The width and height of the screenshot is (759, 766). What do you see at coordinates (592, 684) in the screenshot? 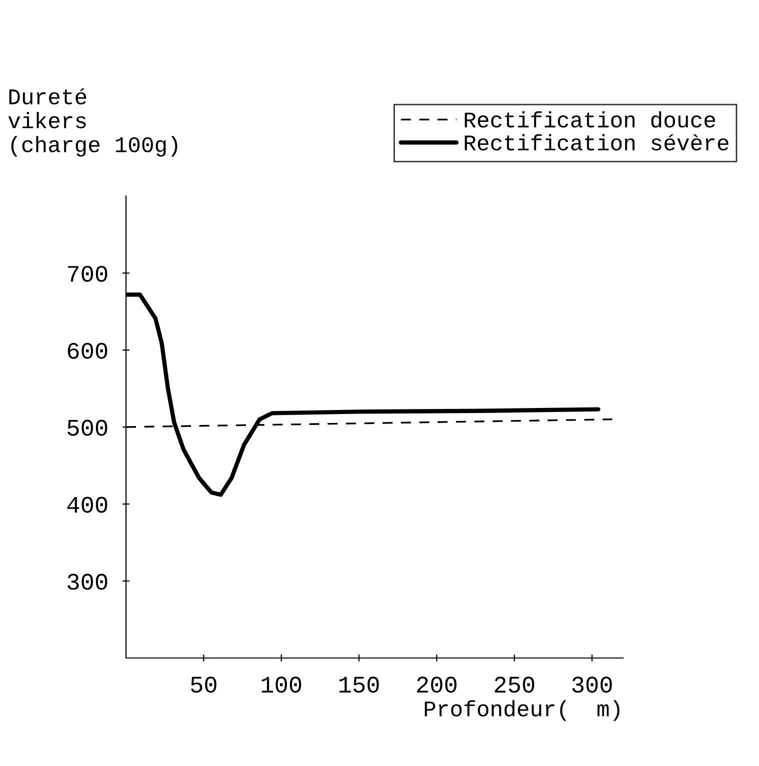
I see `x-tick-label: 300` at bounding box center [592, 684].